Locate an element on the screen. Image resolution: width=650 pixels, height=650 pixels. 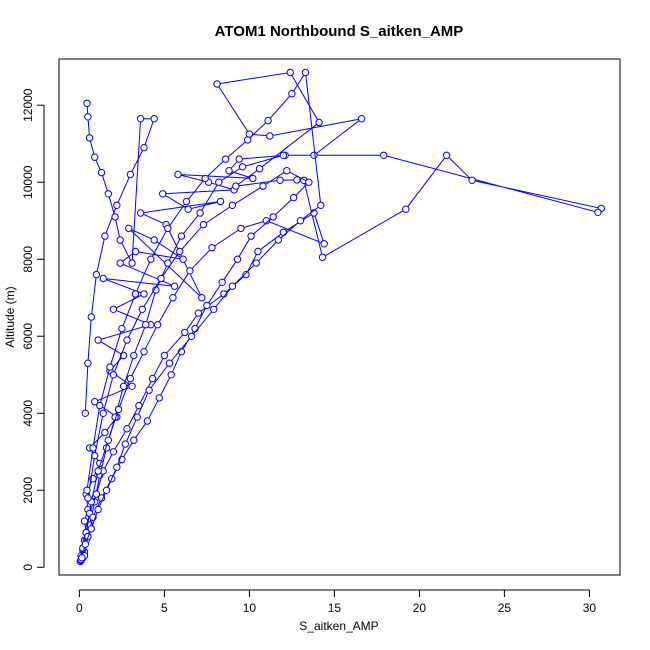
y-tick-label: 2000 is located at coordinates (28, 490).